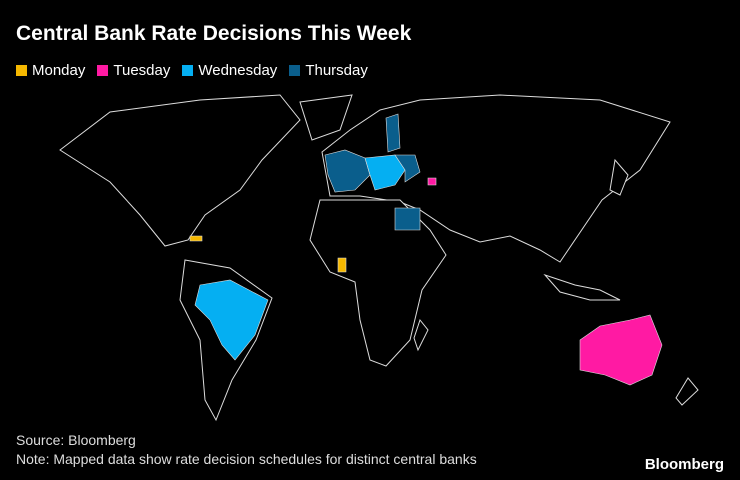  I want to click on legend-item: Thursday, so click(328, 70).